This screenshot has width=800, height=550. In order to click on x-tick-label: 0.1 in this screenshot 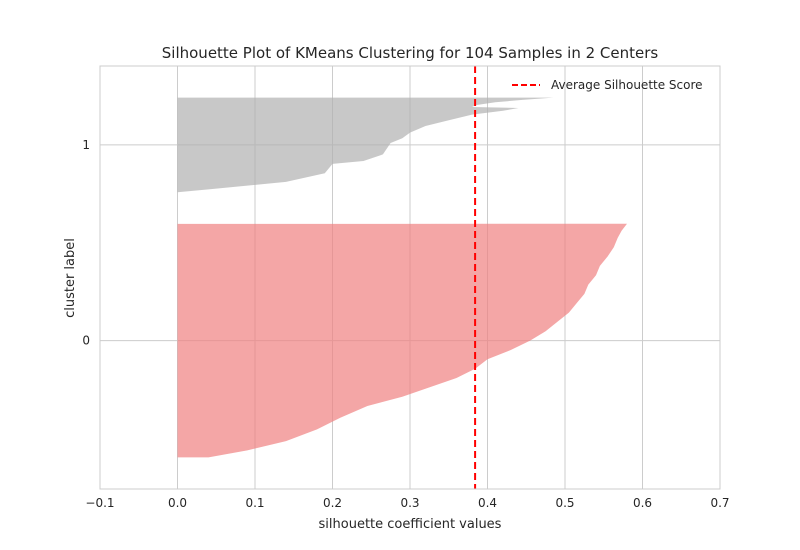, I will do `click(254, 503)`.